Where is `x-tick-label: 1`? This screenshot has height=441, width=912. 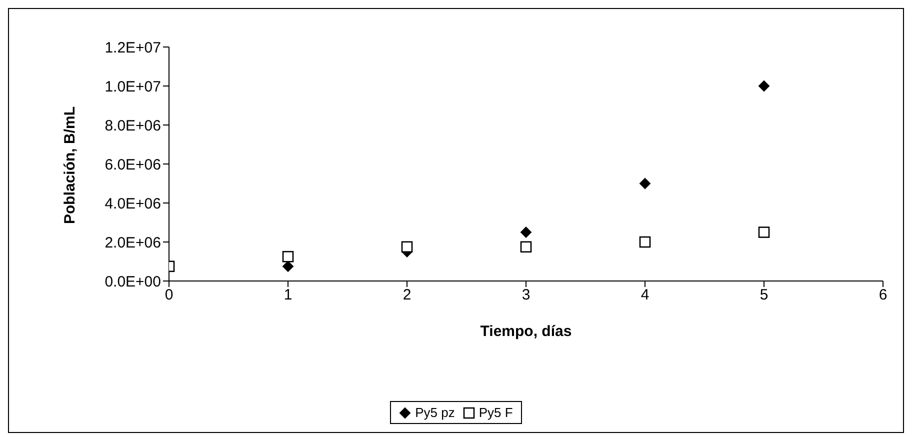
x-tick-label: 1 is located at coordinates (288, 295).